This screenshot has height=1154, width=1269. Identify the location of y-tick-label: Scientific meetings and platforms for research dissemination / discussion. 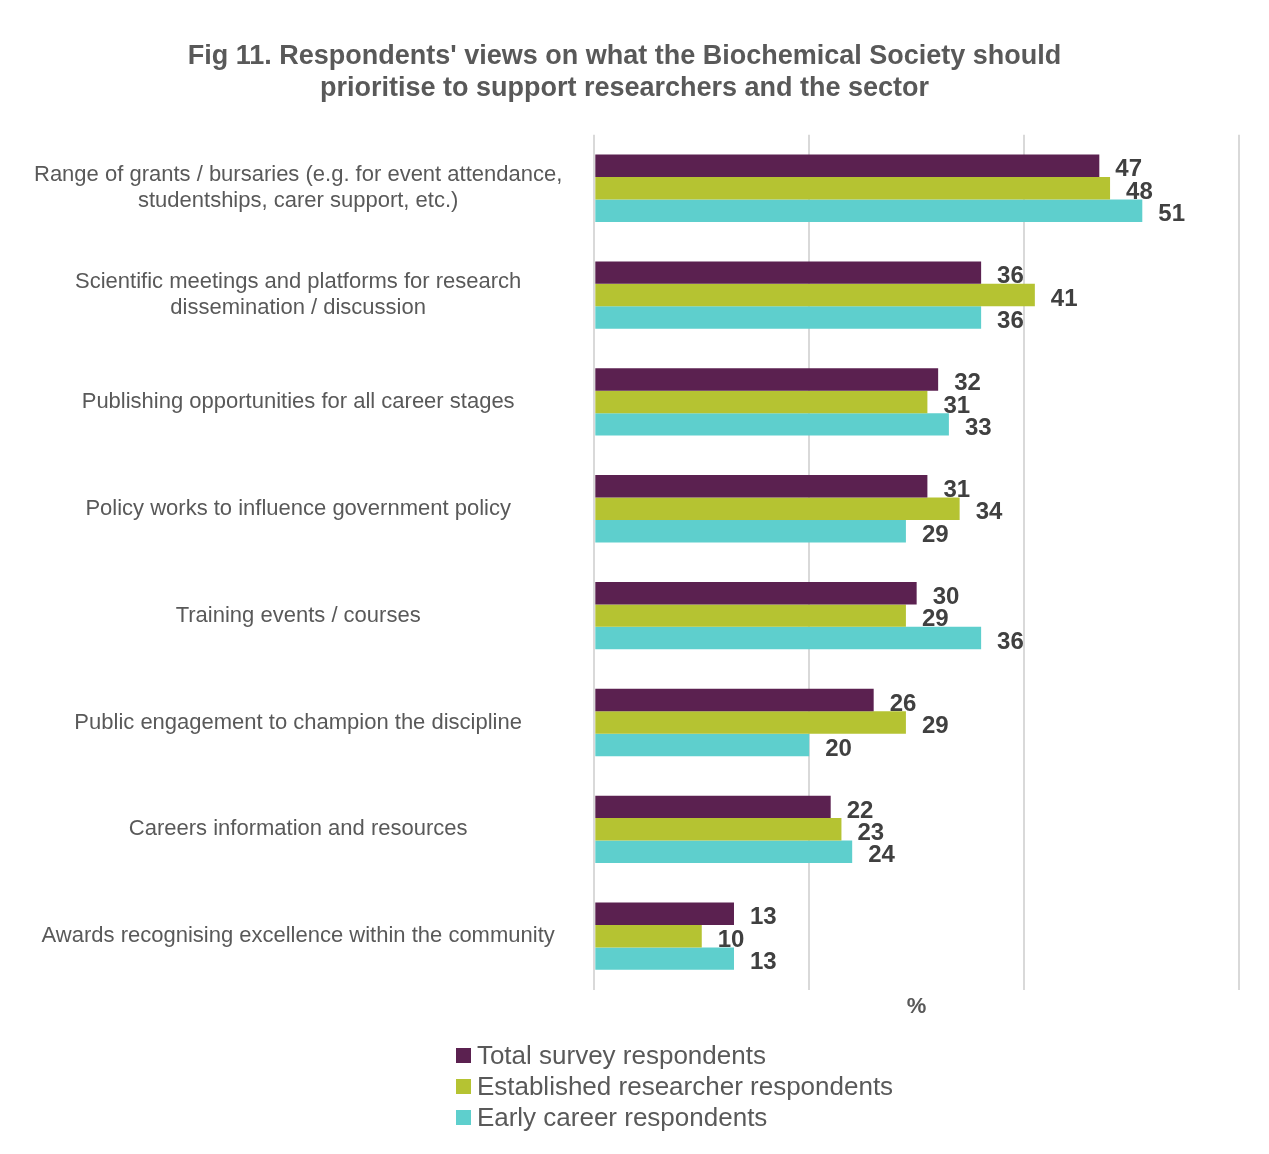
(298, 293).